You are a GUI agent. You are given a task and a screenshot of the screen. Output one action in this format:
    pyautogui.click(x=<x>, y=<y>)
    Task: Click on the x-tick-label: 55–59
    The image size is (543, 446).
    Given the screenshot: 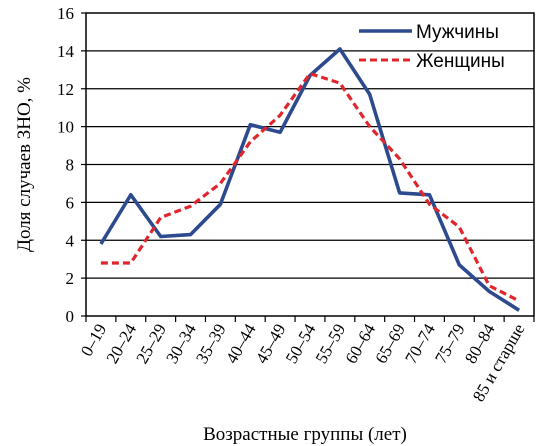 What is the action you would take?
    pyautogui.click(x=331, y=344)
    